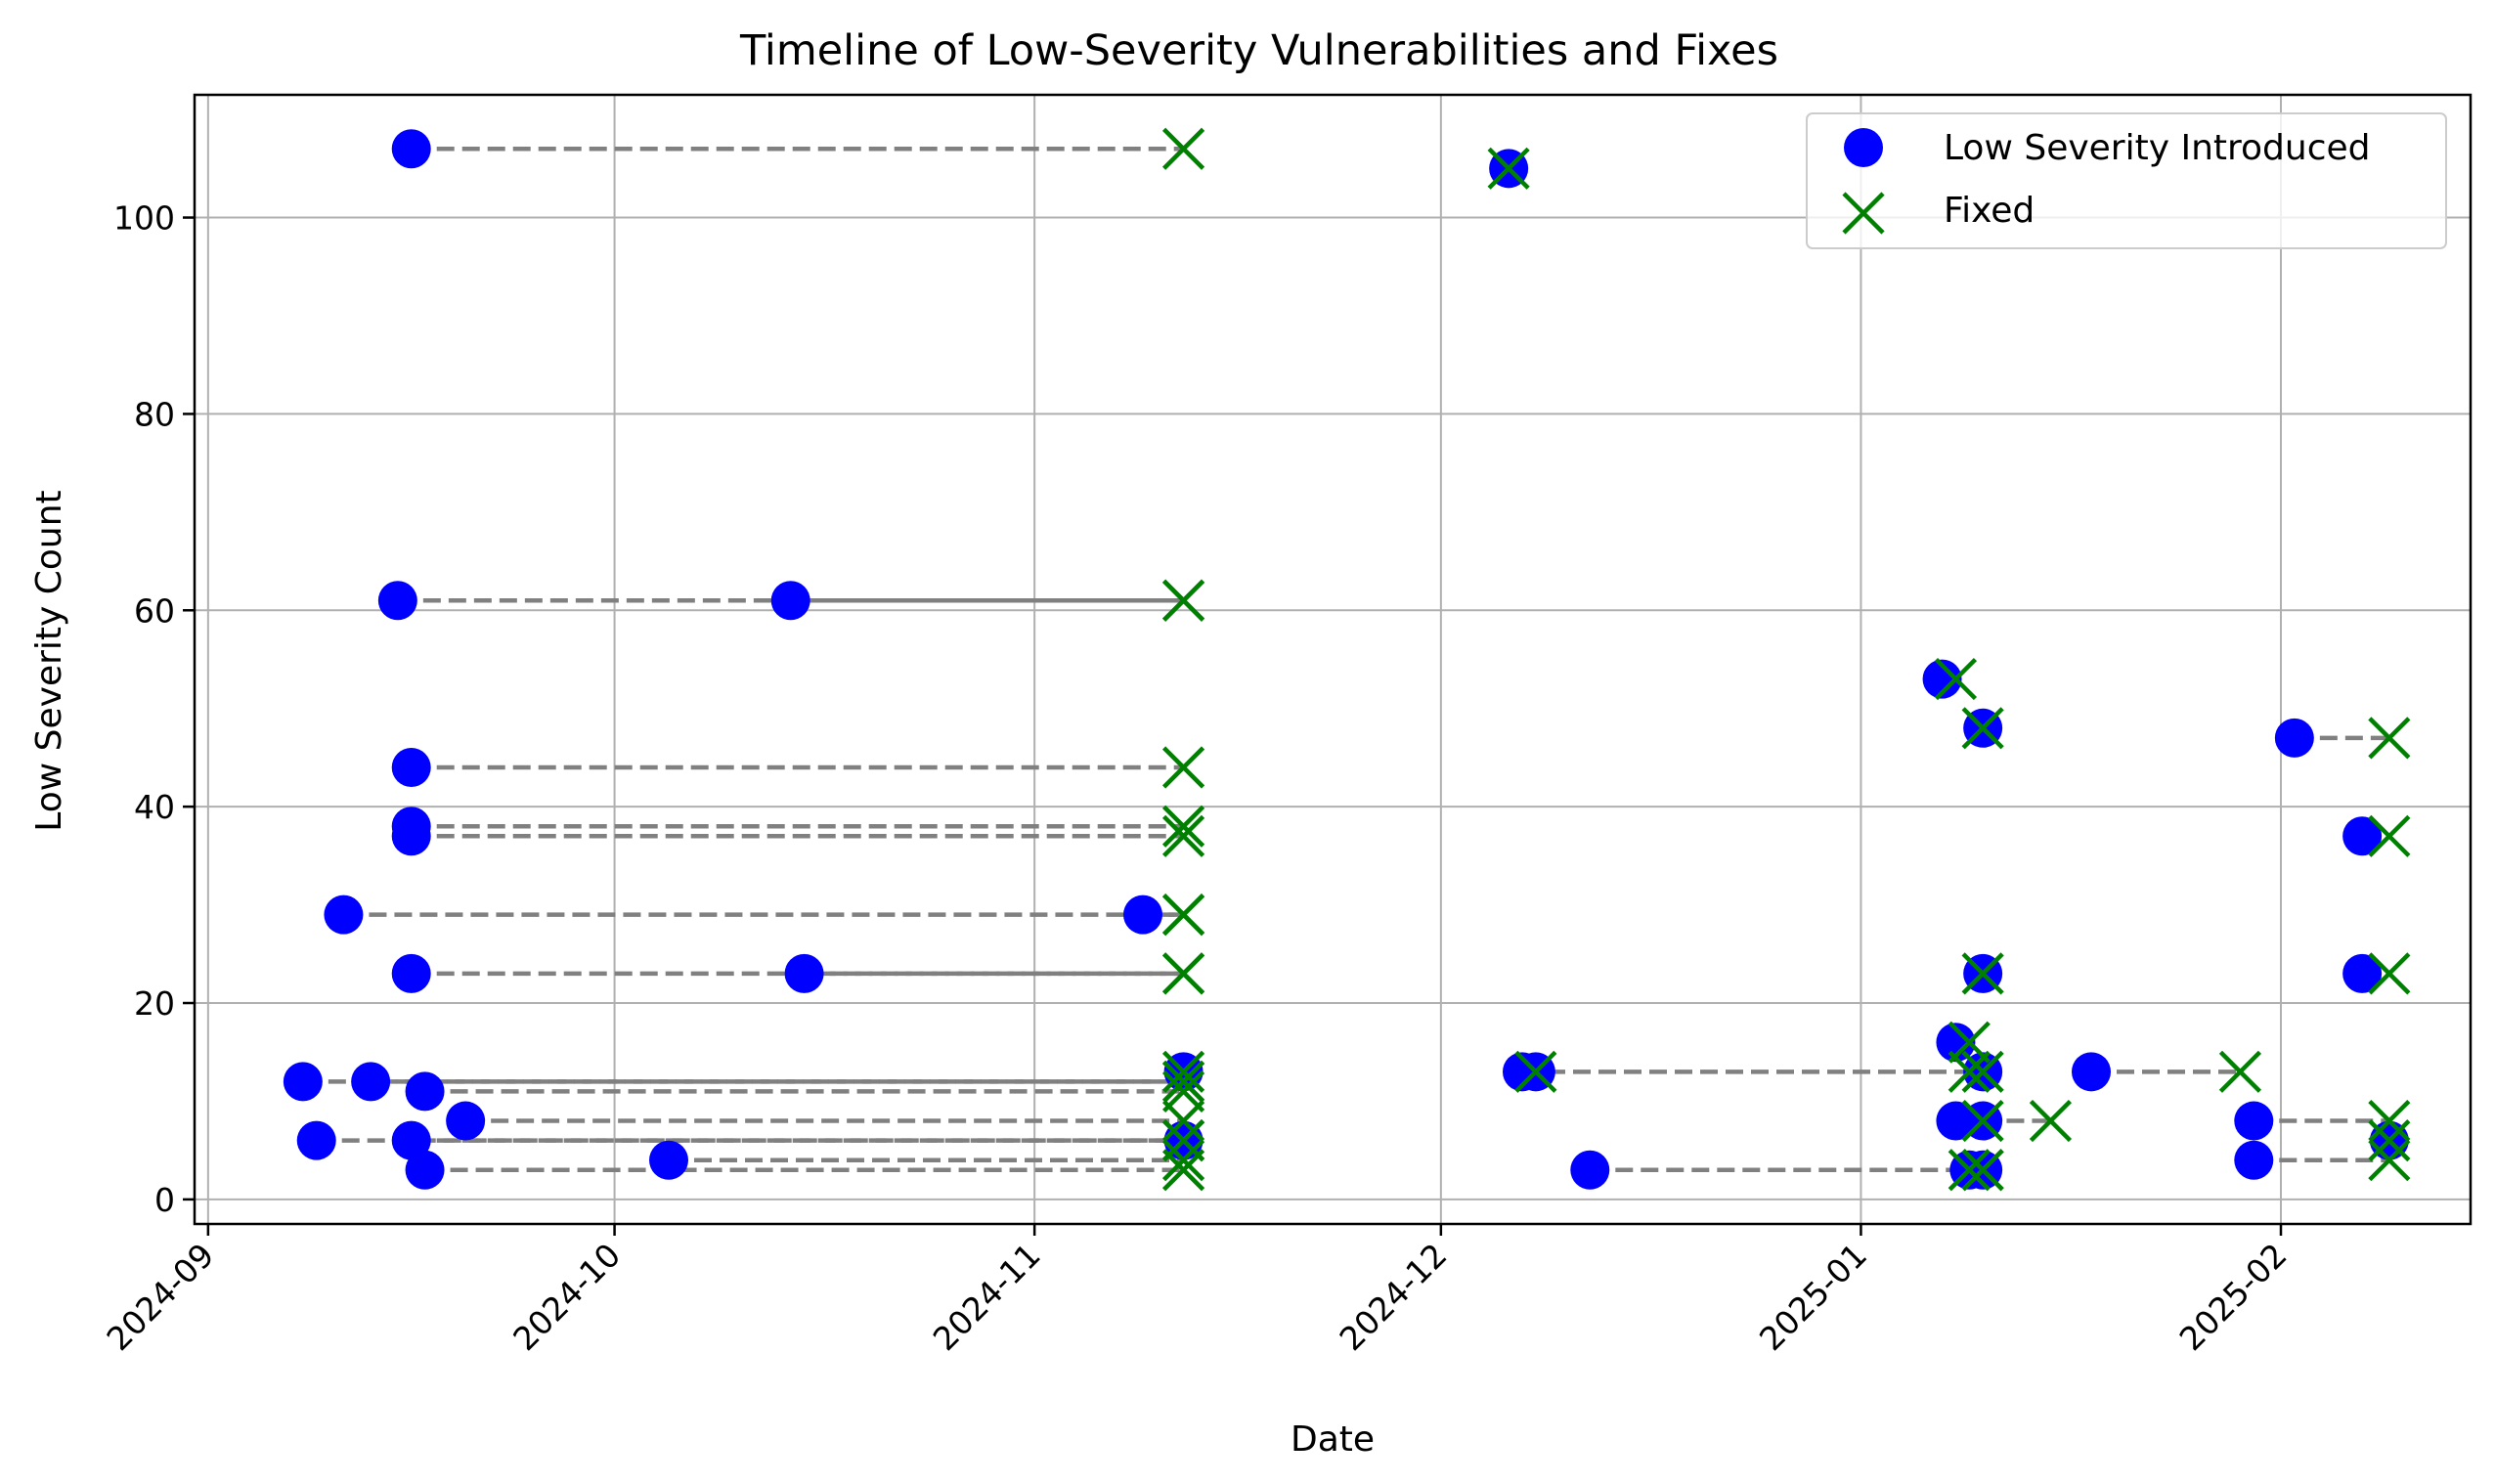 The image size is (2495, 1484). I want to click on y-tick-label: 100, so click(144, 218).